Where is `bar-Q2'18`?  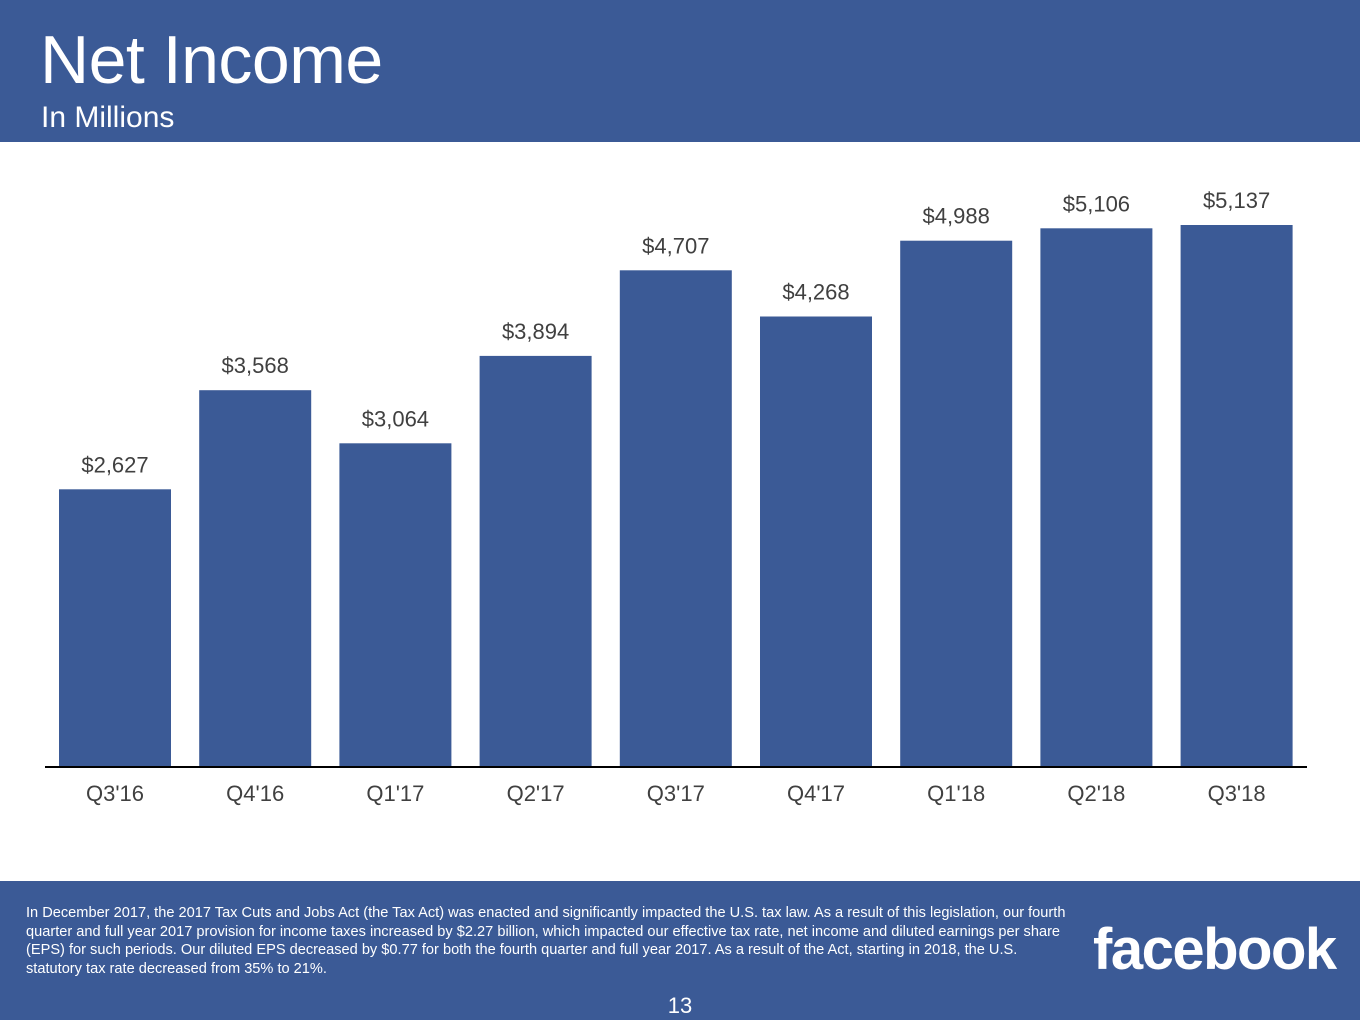
bar-Q2'18 is located at coordinates (1096, 497).